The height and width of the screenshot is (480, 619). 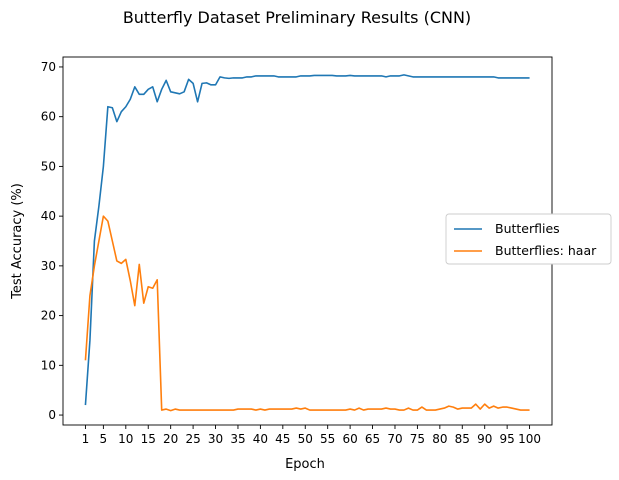 I want to click on x-tick-label: 30, so click(x=215, y=439).